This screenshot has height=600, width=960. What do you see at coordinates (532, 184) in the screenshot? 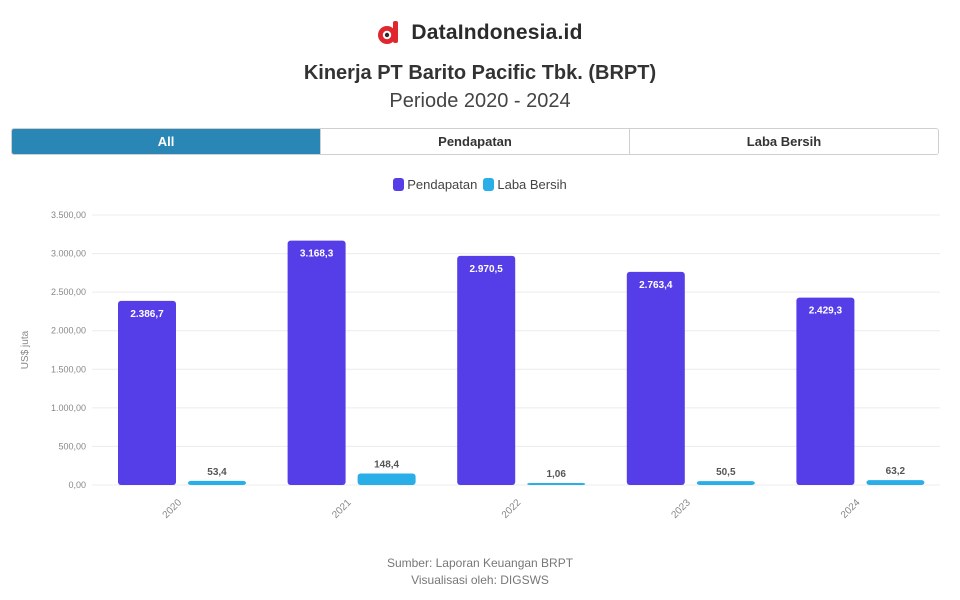
I see `legend-label-laba-bersih: Laba Bersih` at bounding box center [532, 184].